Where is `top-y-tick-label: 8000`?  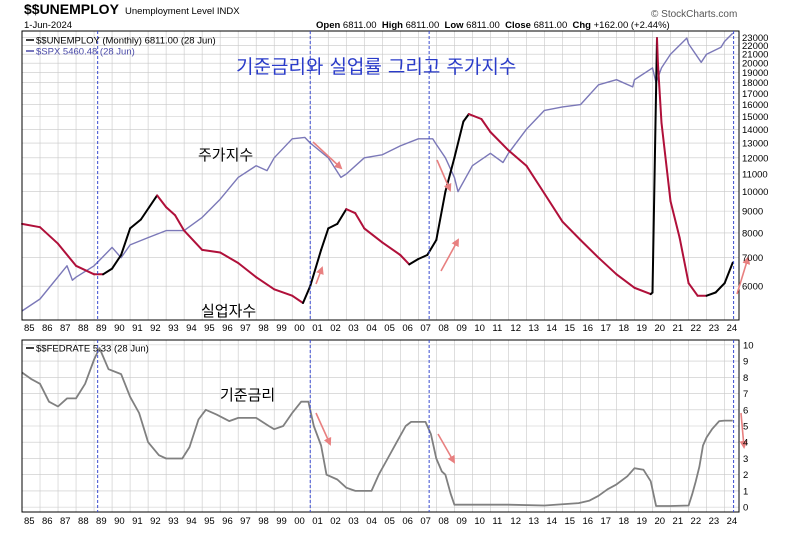 top-y-tick-label: 8000 is located at coordinates (752, 233).